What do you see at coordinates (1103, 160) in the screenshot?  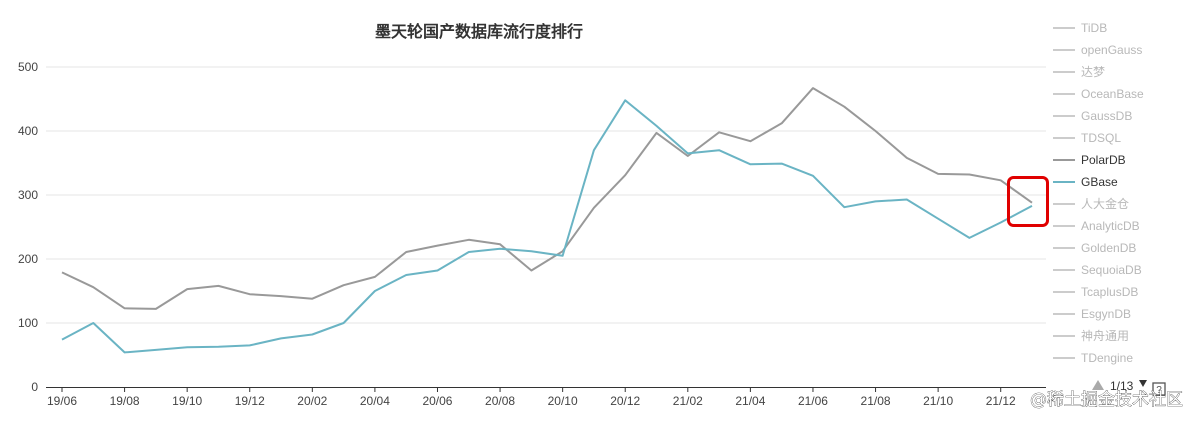 I see `legend-label: PolarDB` at bounding box center [1103, 160].